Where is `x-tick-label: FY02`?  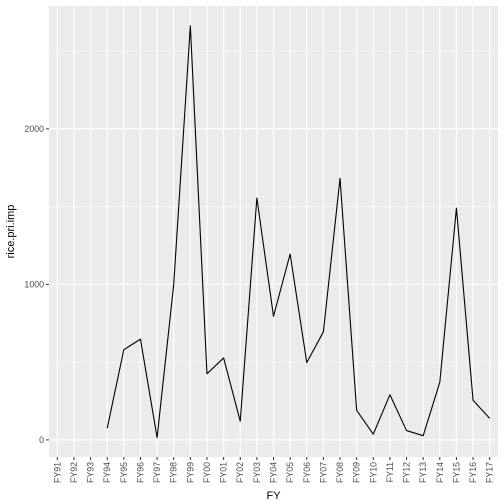
x-tick-label: FY02 is located at coordinates (240, 472).